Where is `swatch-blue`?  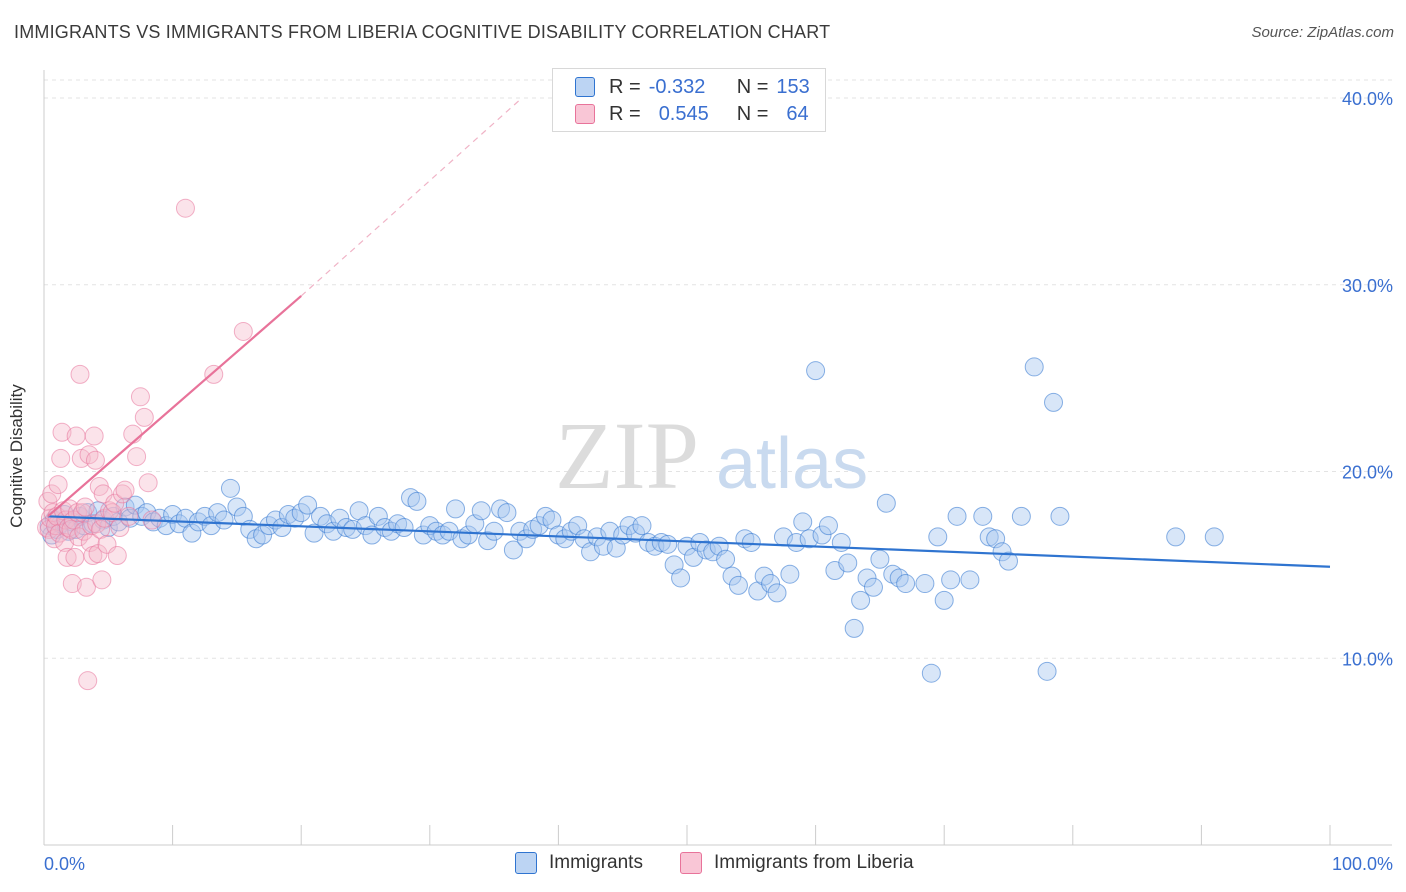 swatch-blue is located at coordinates (585, 87).